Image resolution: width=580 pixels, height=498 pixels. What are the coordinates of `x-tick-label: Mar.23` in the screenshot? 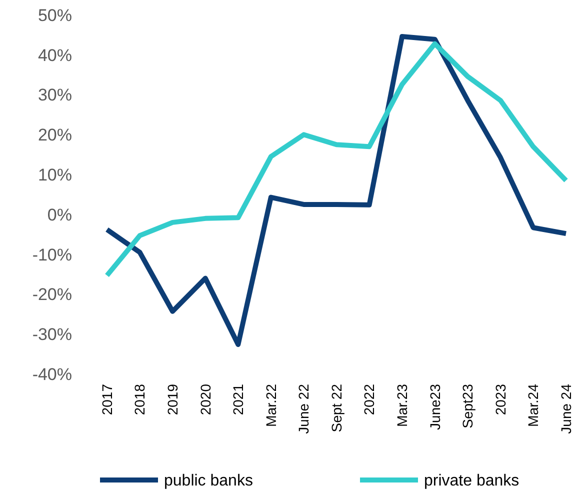 It's located at (402, 405).